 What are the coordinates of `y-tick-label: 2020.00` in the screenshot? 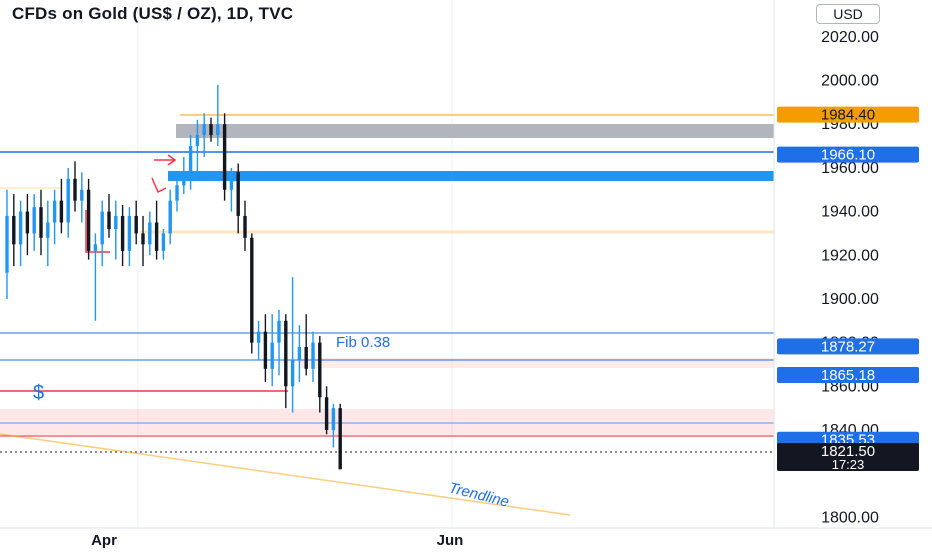 It's located at (850, 37).